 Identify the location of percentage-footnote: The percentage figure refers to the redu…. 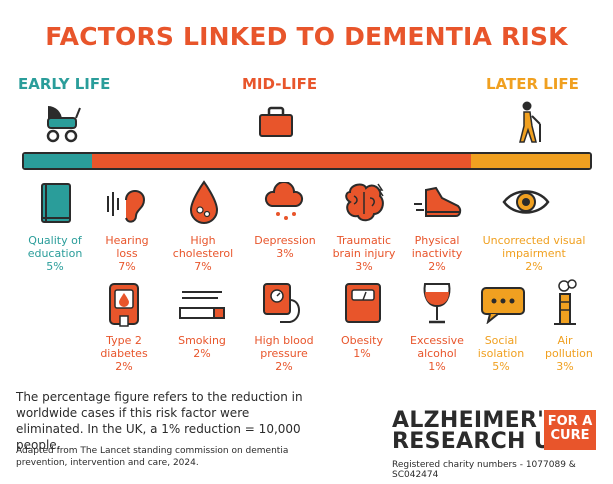
(159, 421).